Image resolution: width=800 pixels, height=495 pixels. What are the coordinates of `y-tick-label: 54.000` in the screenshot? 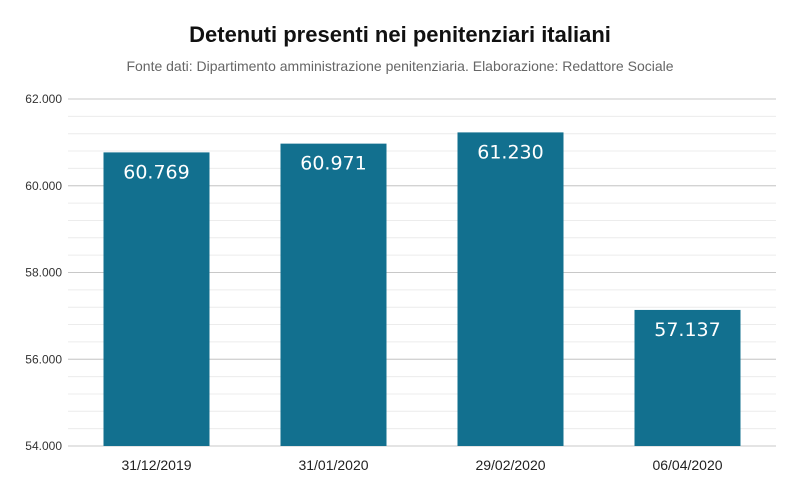 It's located at (43, 446).